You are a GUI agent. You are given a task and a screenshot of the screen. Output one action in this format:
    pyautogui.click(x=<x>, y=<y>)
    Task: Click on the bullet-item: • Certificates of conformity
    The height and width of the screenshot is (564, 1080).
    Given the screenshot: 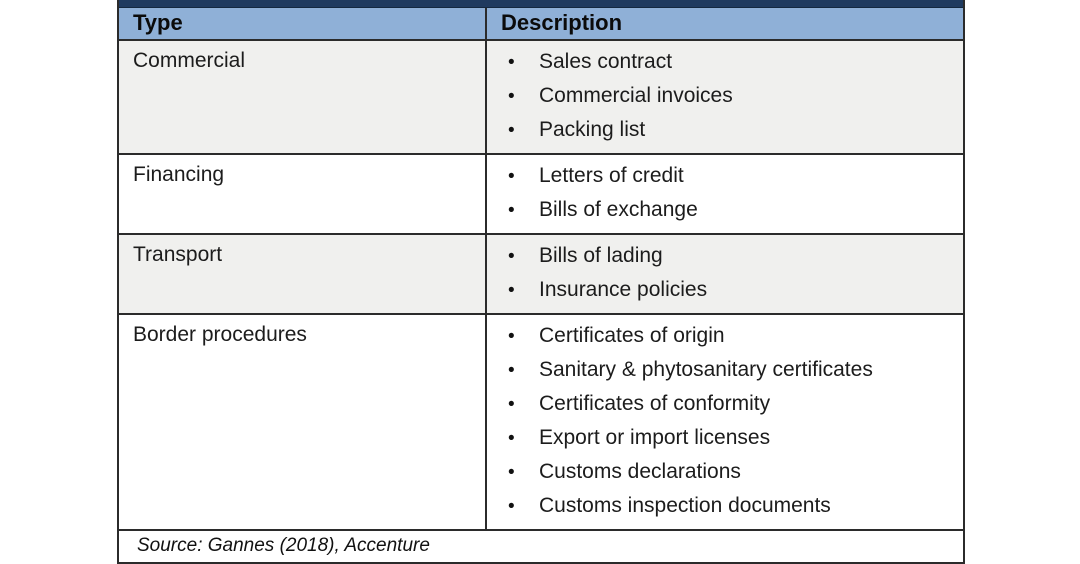 What is the action you would take?
    pyautogui.click(x=722, y=404)
    